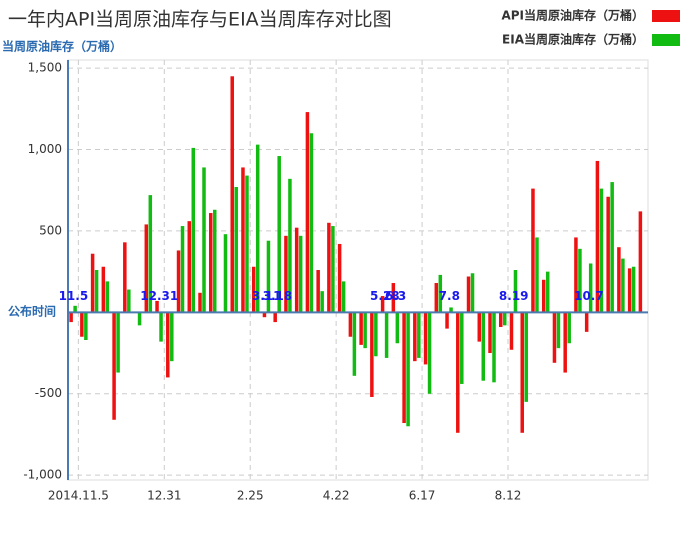 This screenshot has height=544, width=700. What do you see at coordinates (278, 296) in the screenshot?
I see `point-label: 3.18` at bounding box center [278, 296].